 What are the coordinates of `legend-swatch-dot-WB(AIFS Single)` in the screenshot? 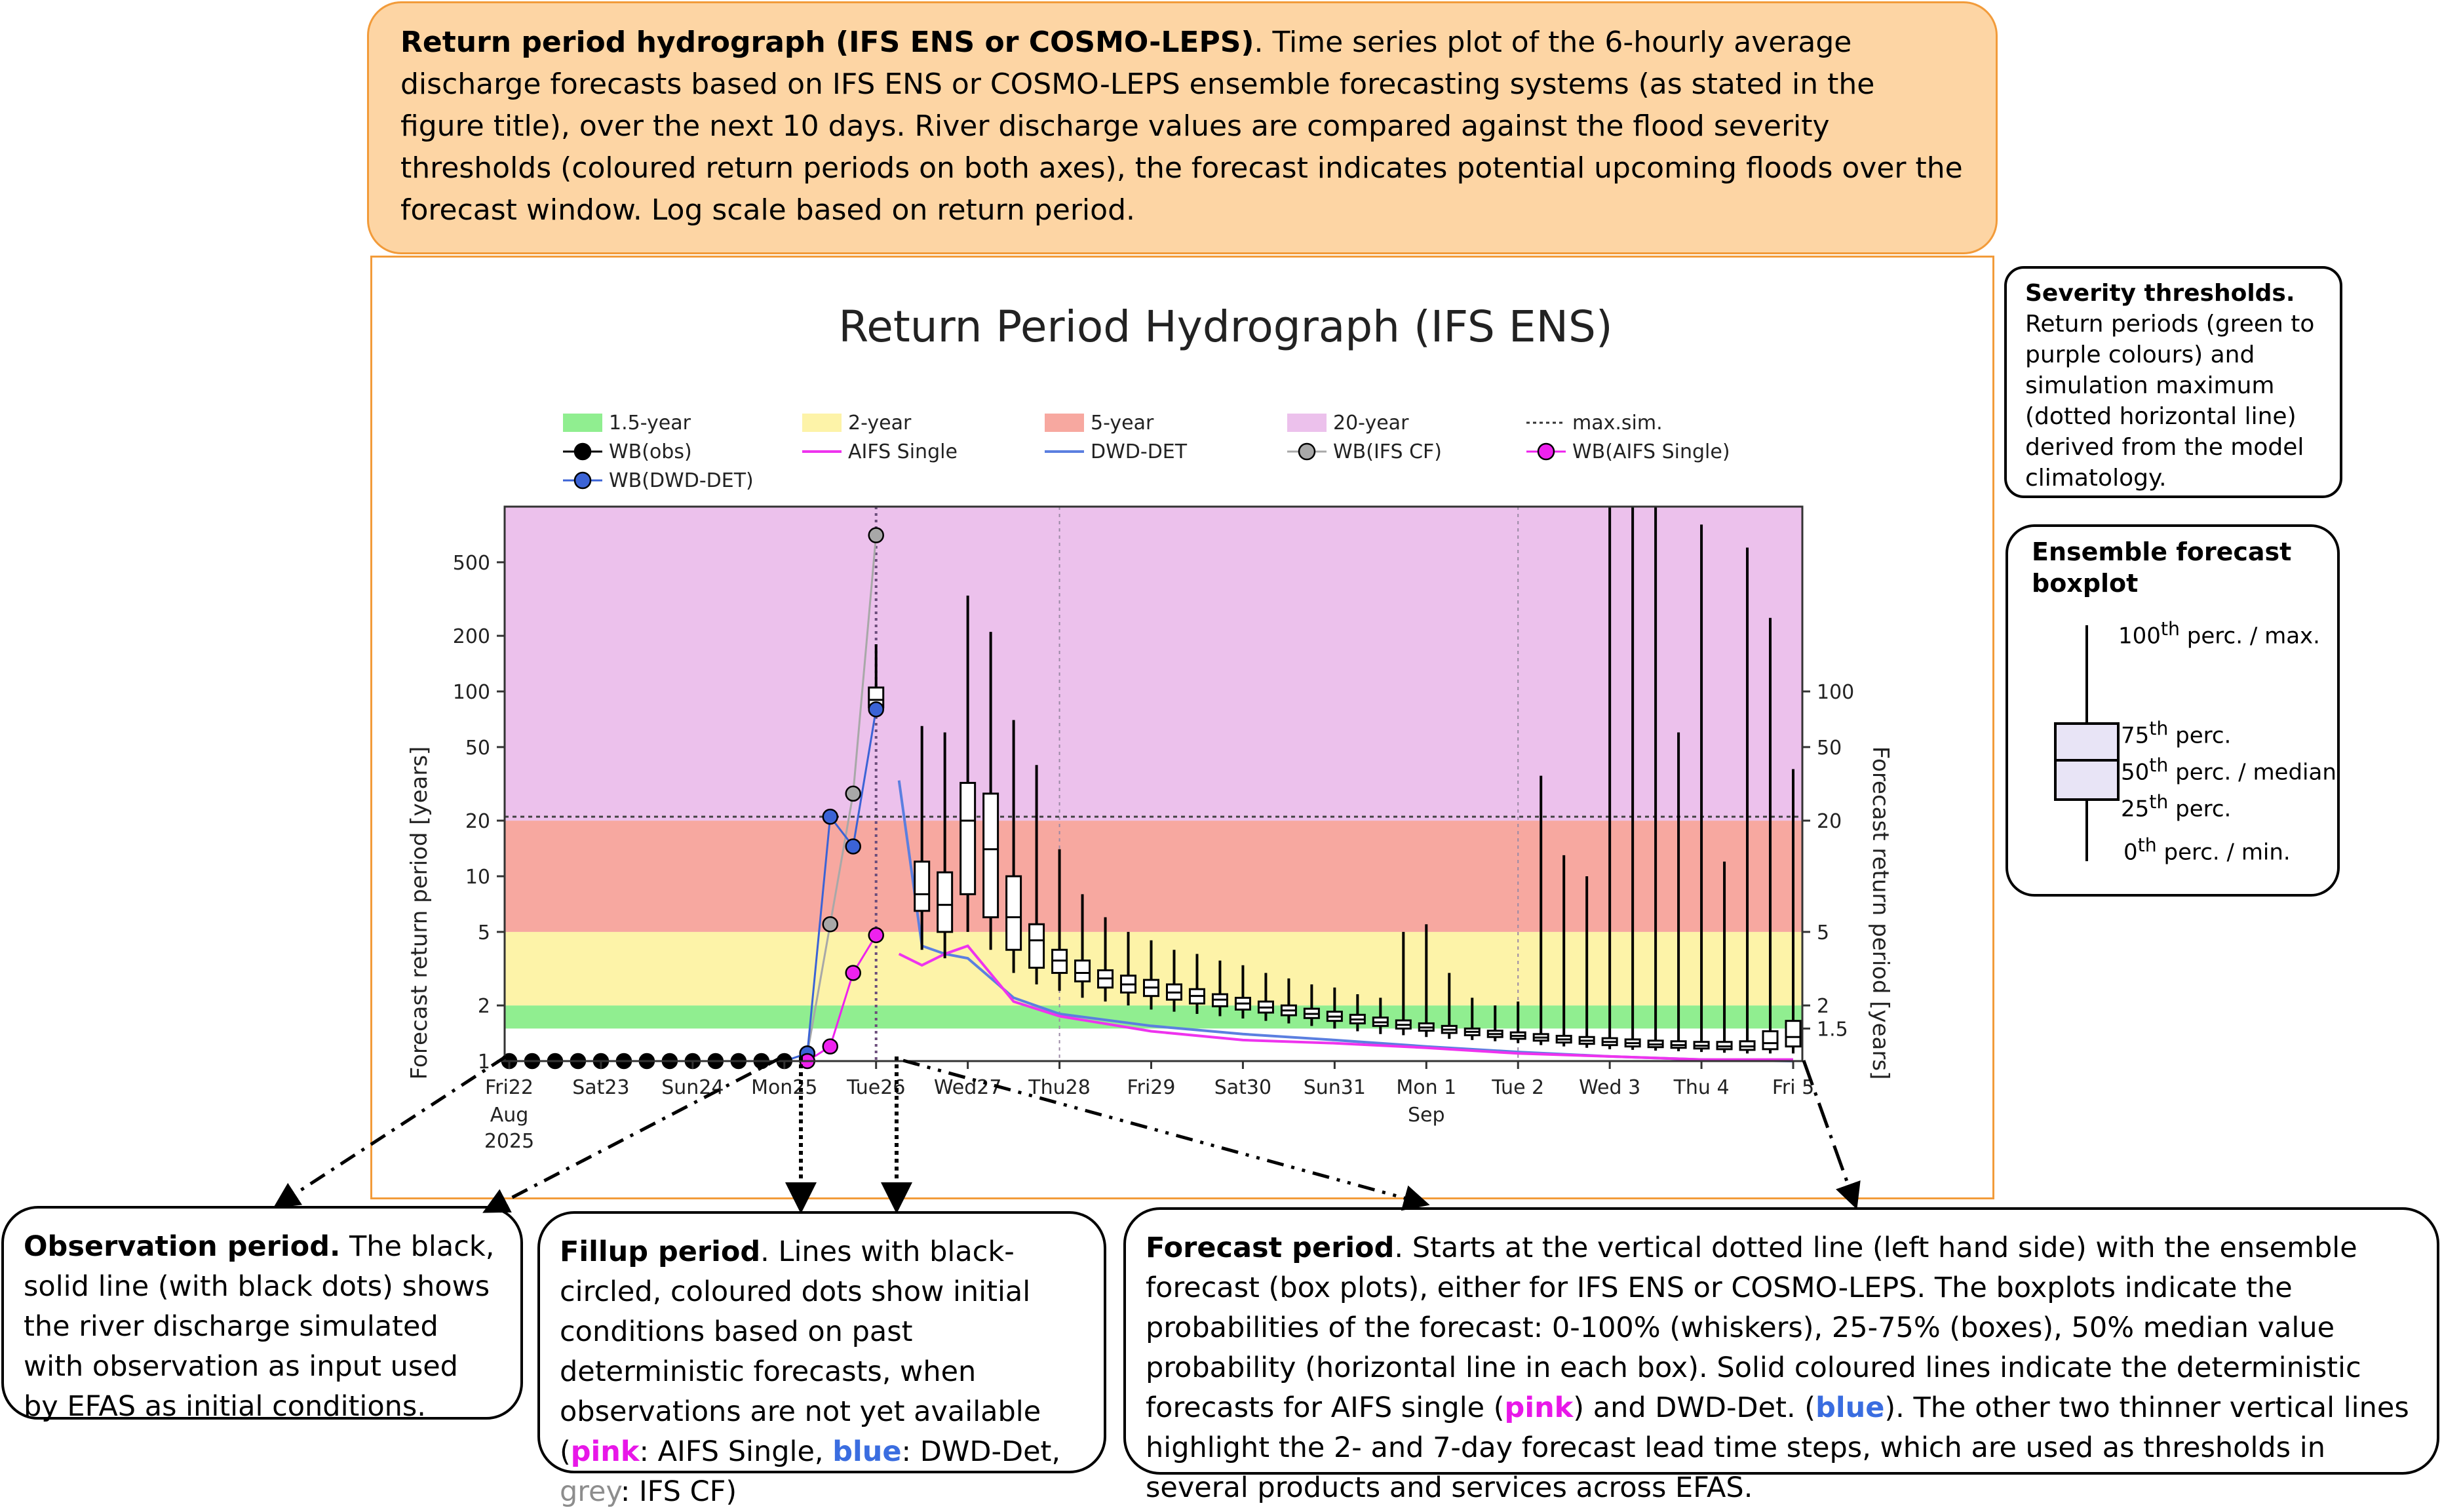 It's located at (1546, 451).